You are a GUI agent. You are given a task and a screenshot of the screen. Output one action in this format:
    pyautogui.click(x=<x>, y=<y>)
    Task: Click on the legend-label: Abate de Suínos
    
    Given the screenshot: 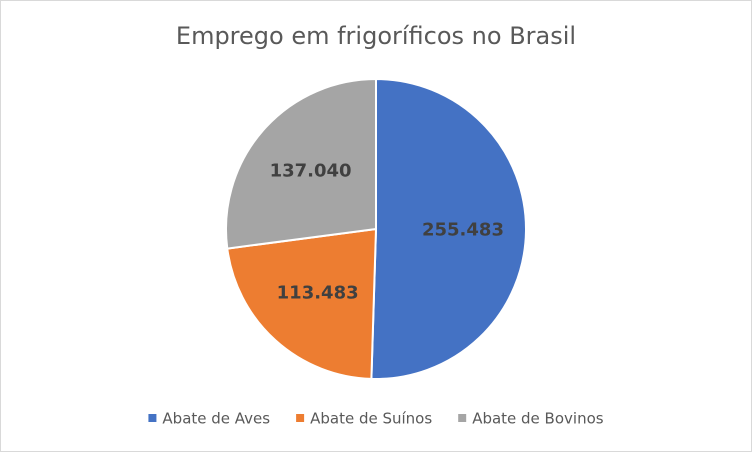 What is the action you would take?
    pyautogui.click(x=371, y=419)
    